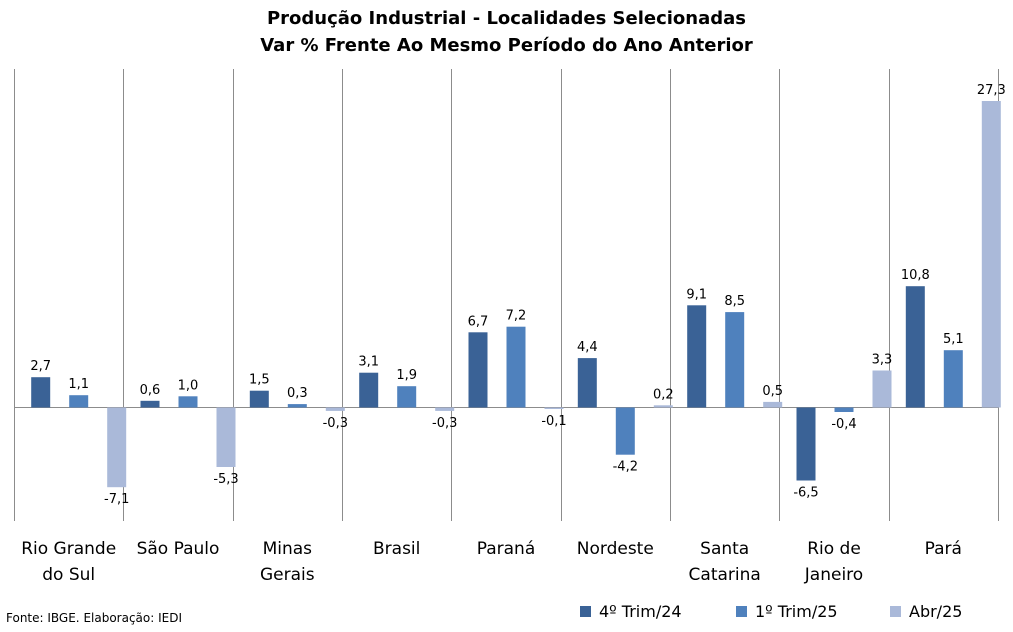 This screenshot has width=1013, height=632. Describe the element at coordinates (288, 549) in the screenshot. I see `category-label: Minas` at that location.